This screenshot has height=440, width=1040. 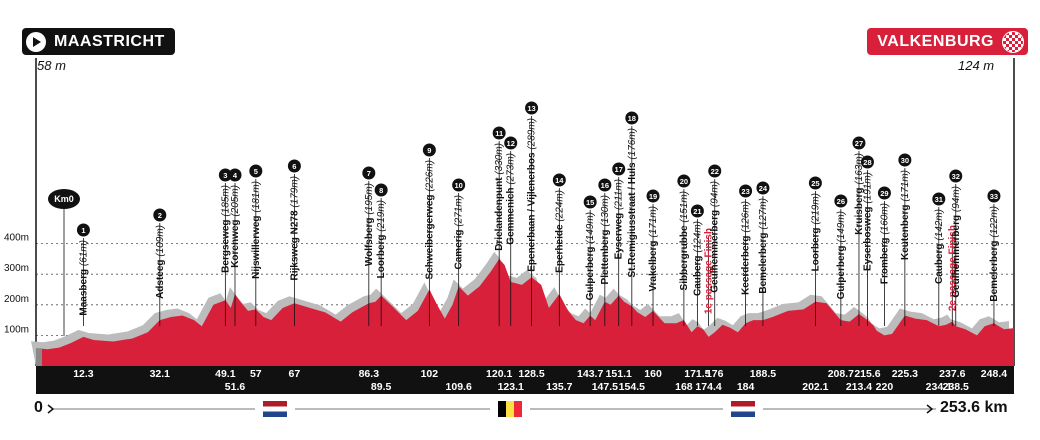 I want to click on climb-number: 24, so click(x=763, y=188).